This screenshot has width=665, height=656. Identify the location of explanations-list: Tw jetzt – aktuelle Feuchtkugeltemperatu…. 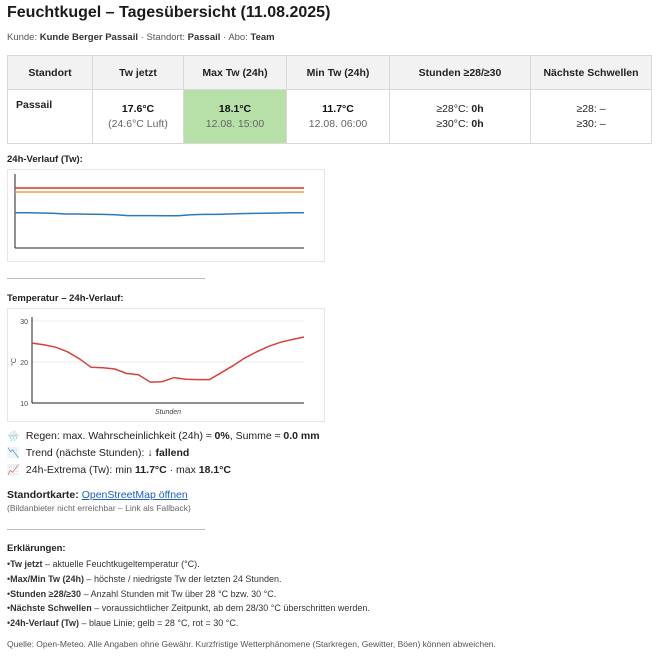
(336, 594).